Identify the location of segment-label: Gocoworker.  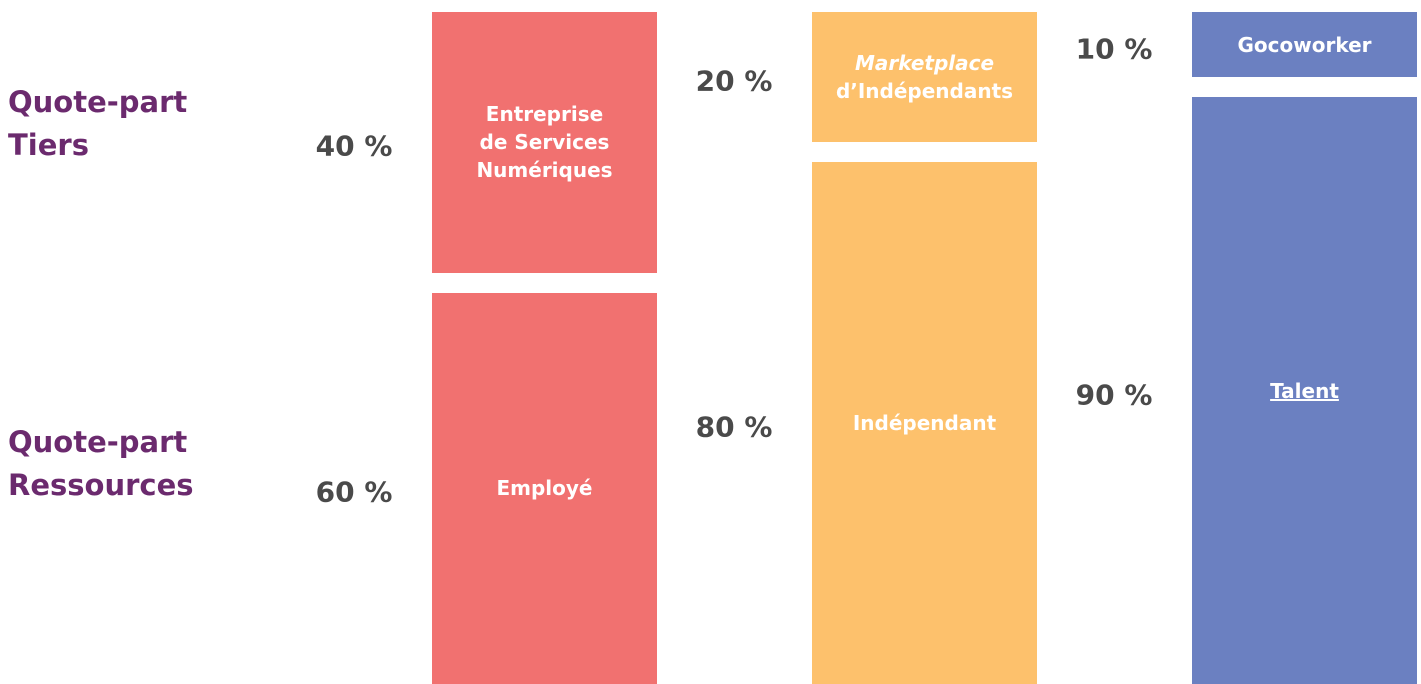
(1304, 44).